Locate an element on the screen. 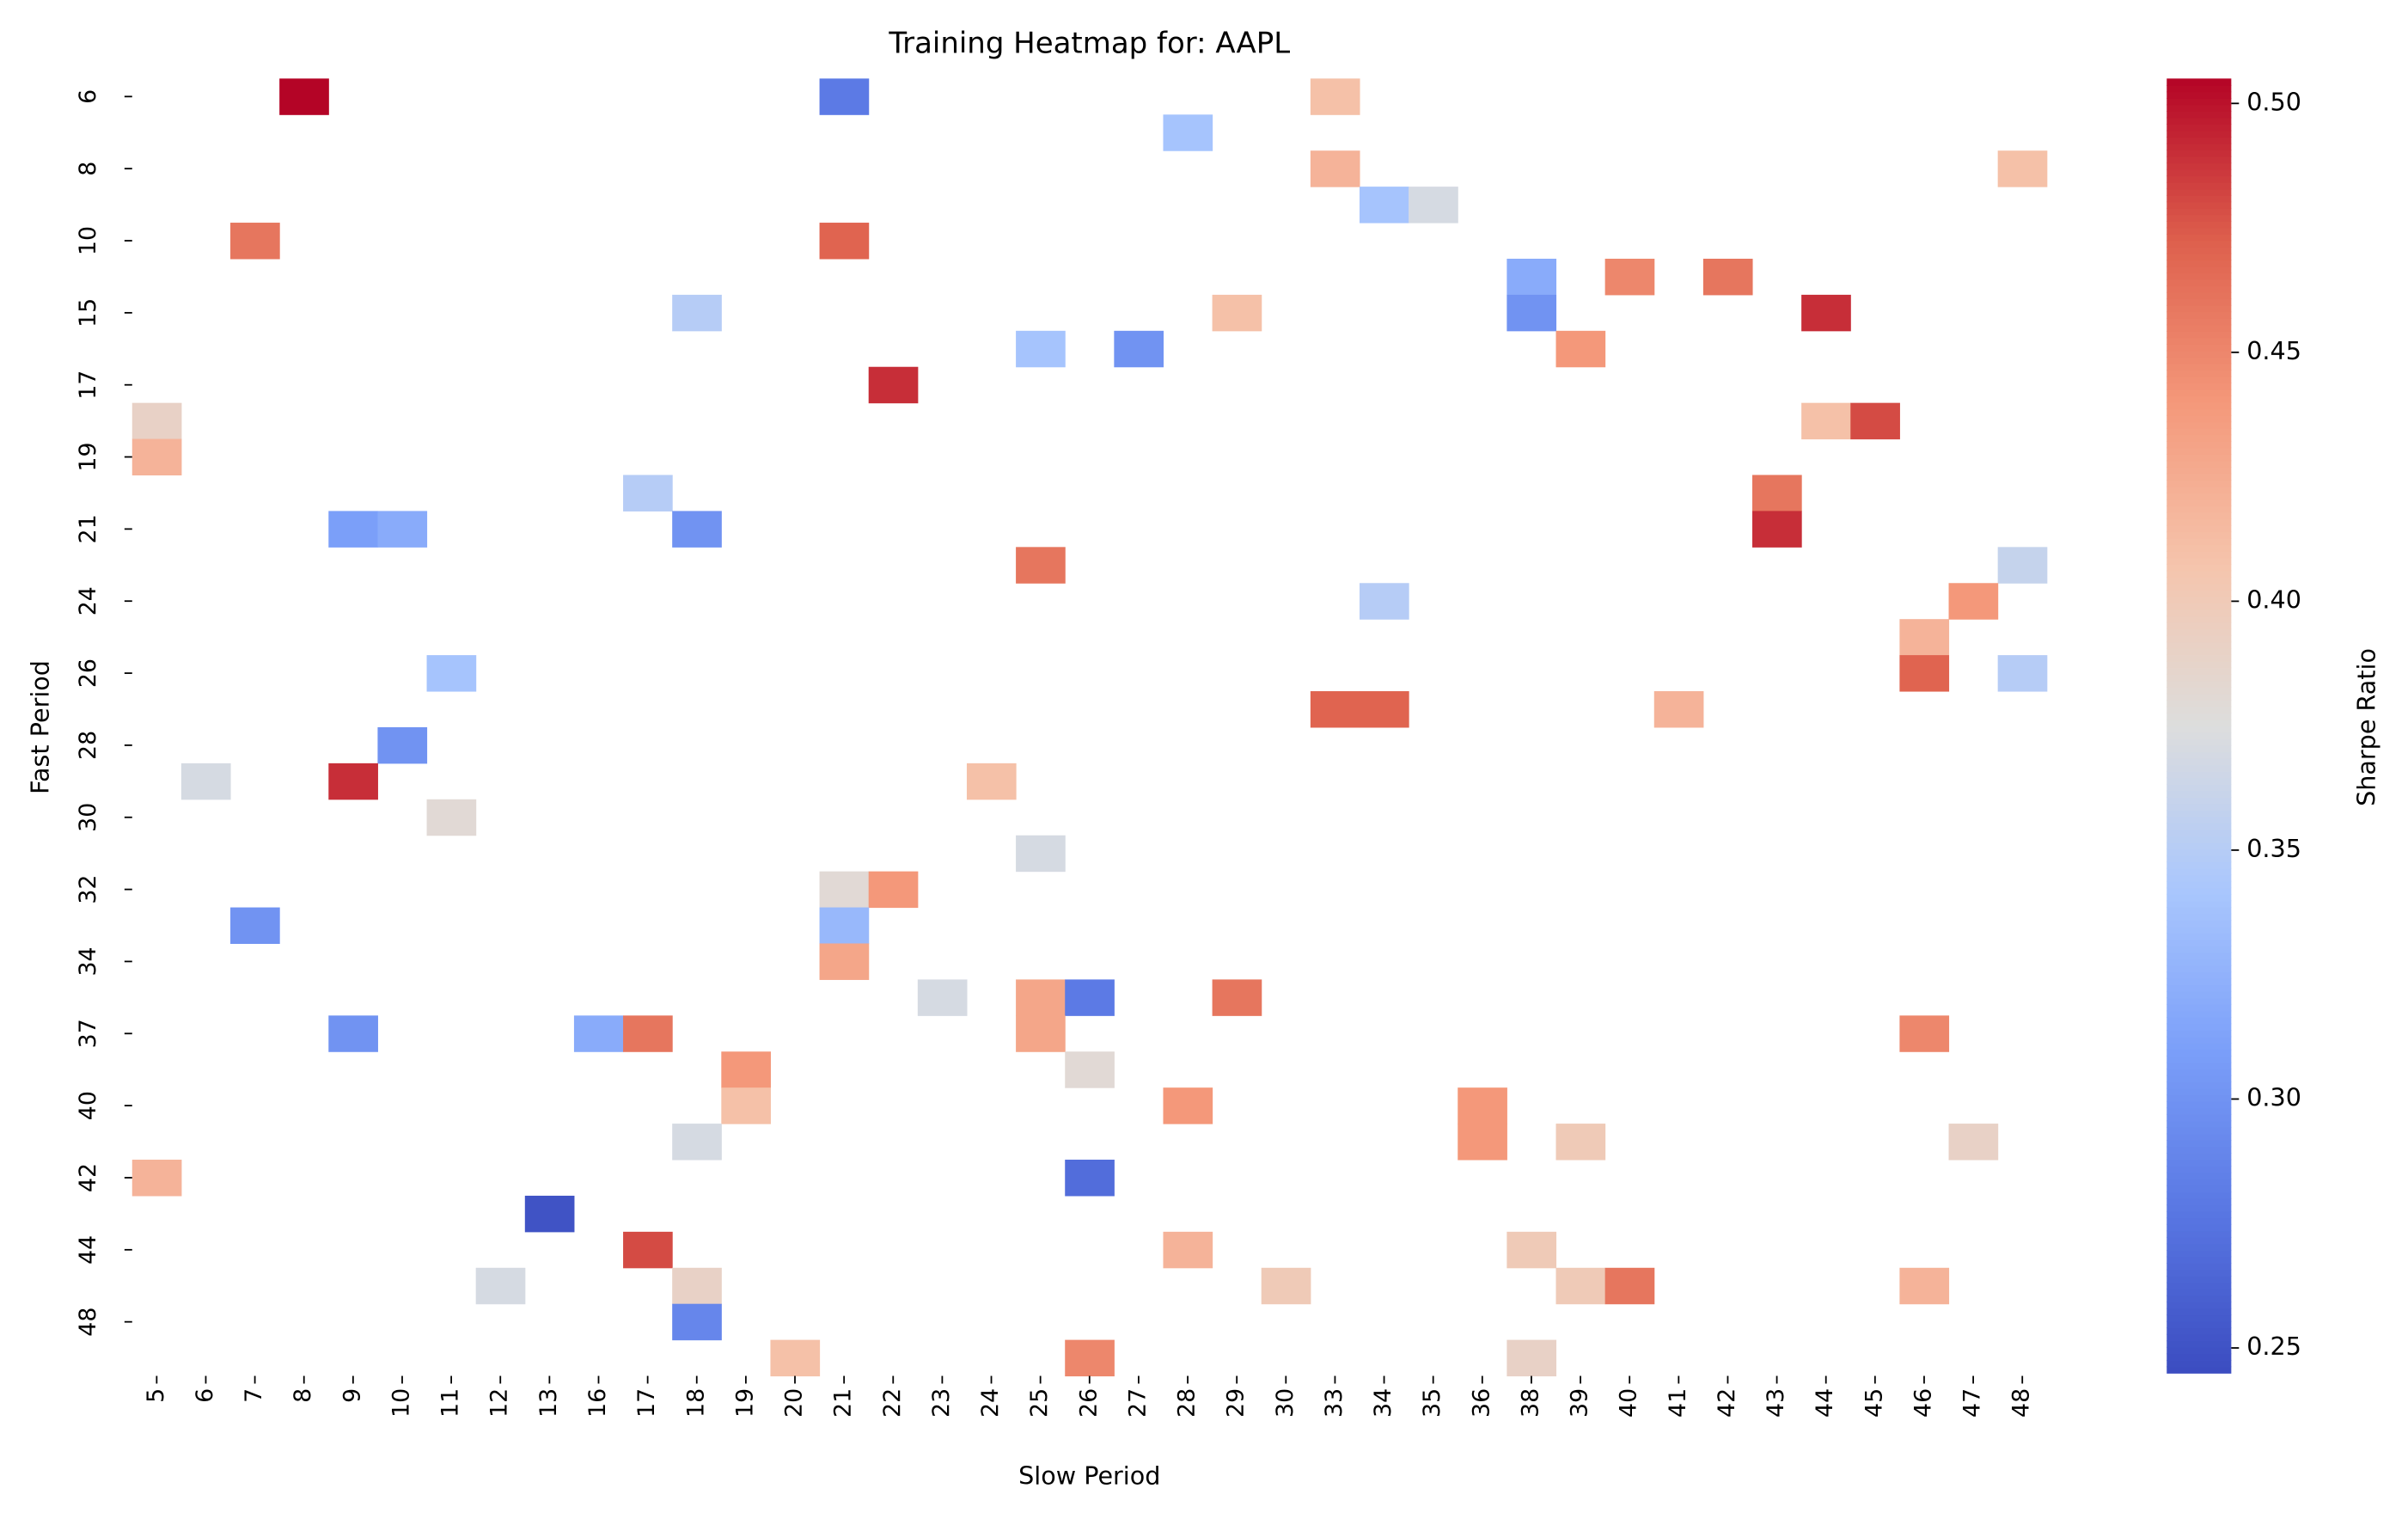 This screenshot has height=1519, width=2408. x-axis-label: Slow Period is located at coordinates (1089, 1476).